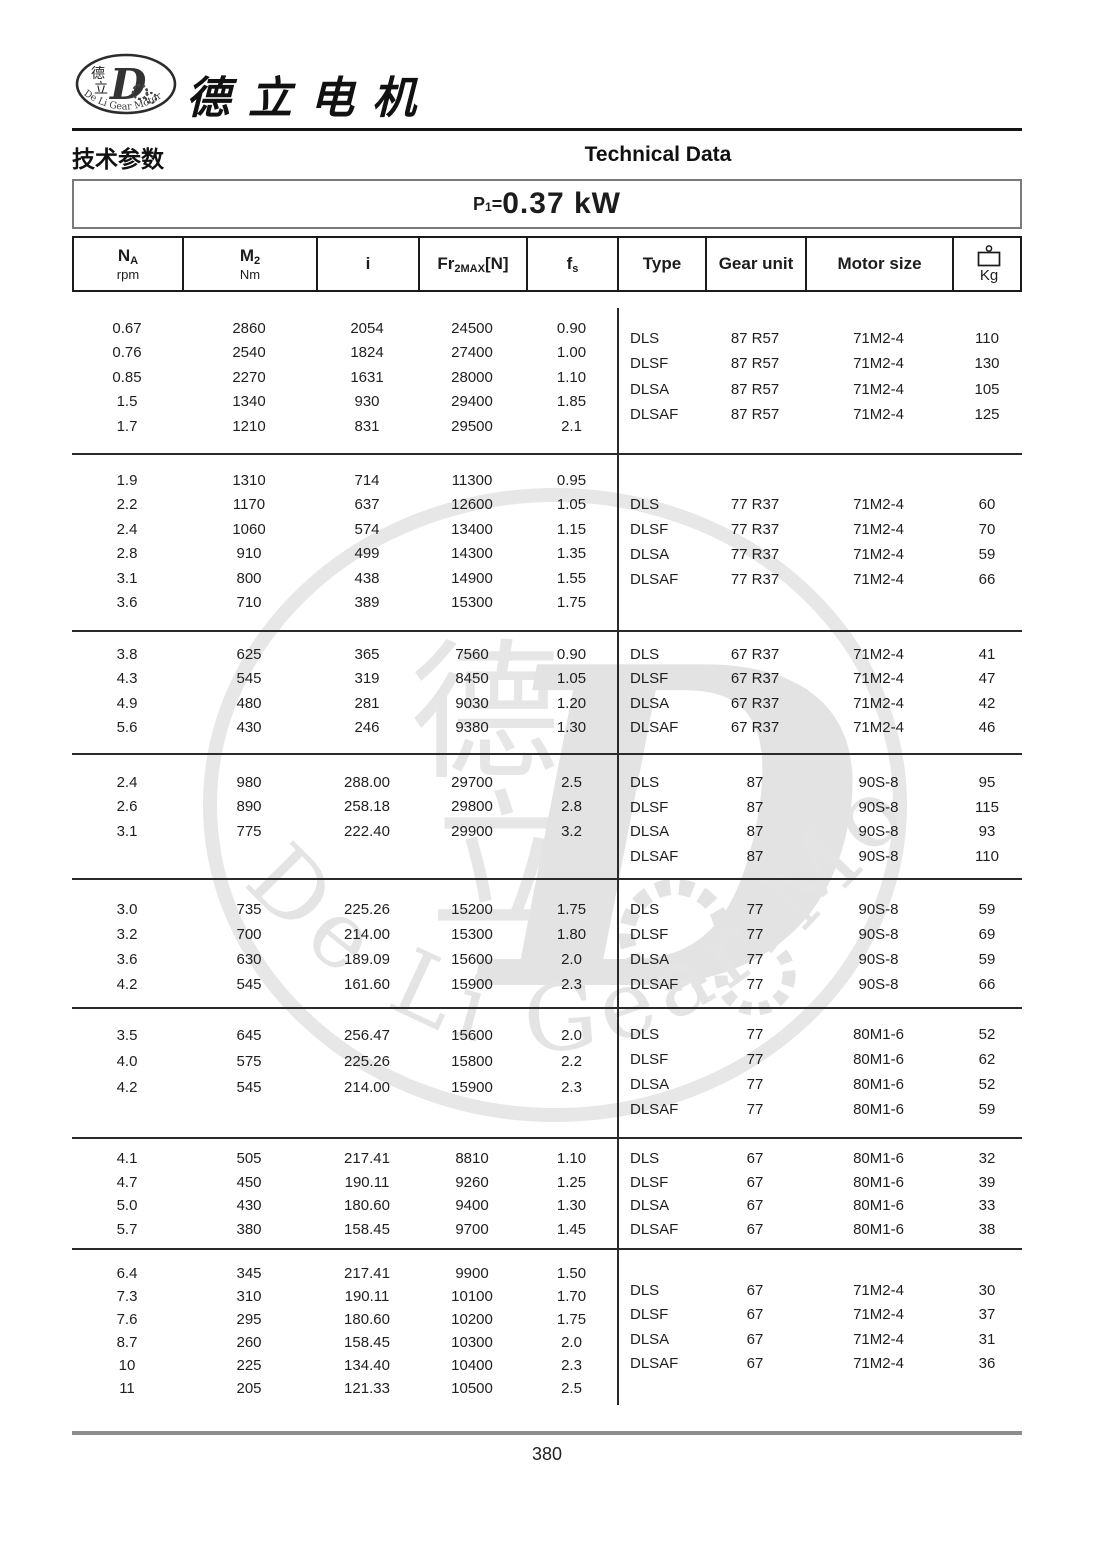 This screenshot has height=1555, width=1100. I want to click on fs-cell: 1.00, so click(571, 353).